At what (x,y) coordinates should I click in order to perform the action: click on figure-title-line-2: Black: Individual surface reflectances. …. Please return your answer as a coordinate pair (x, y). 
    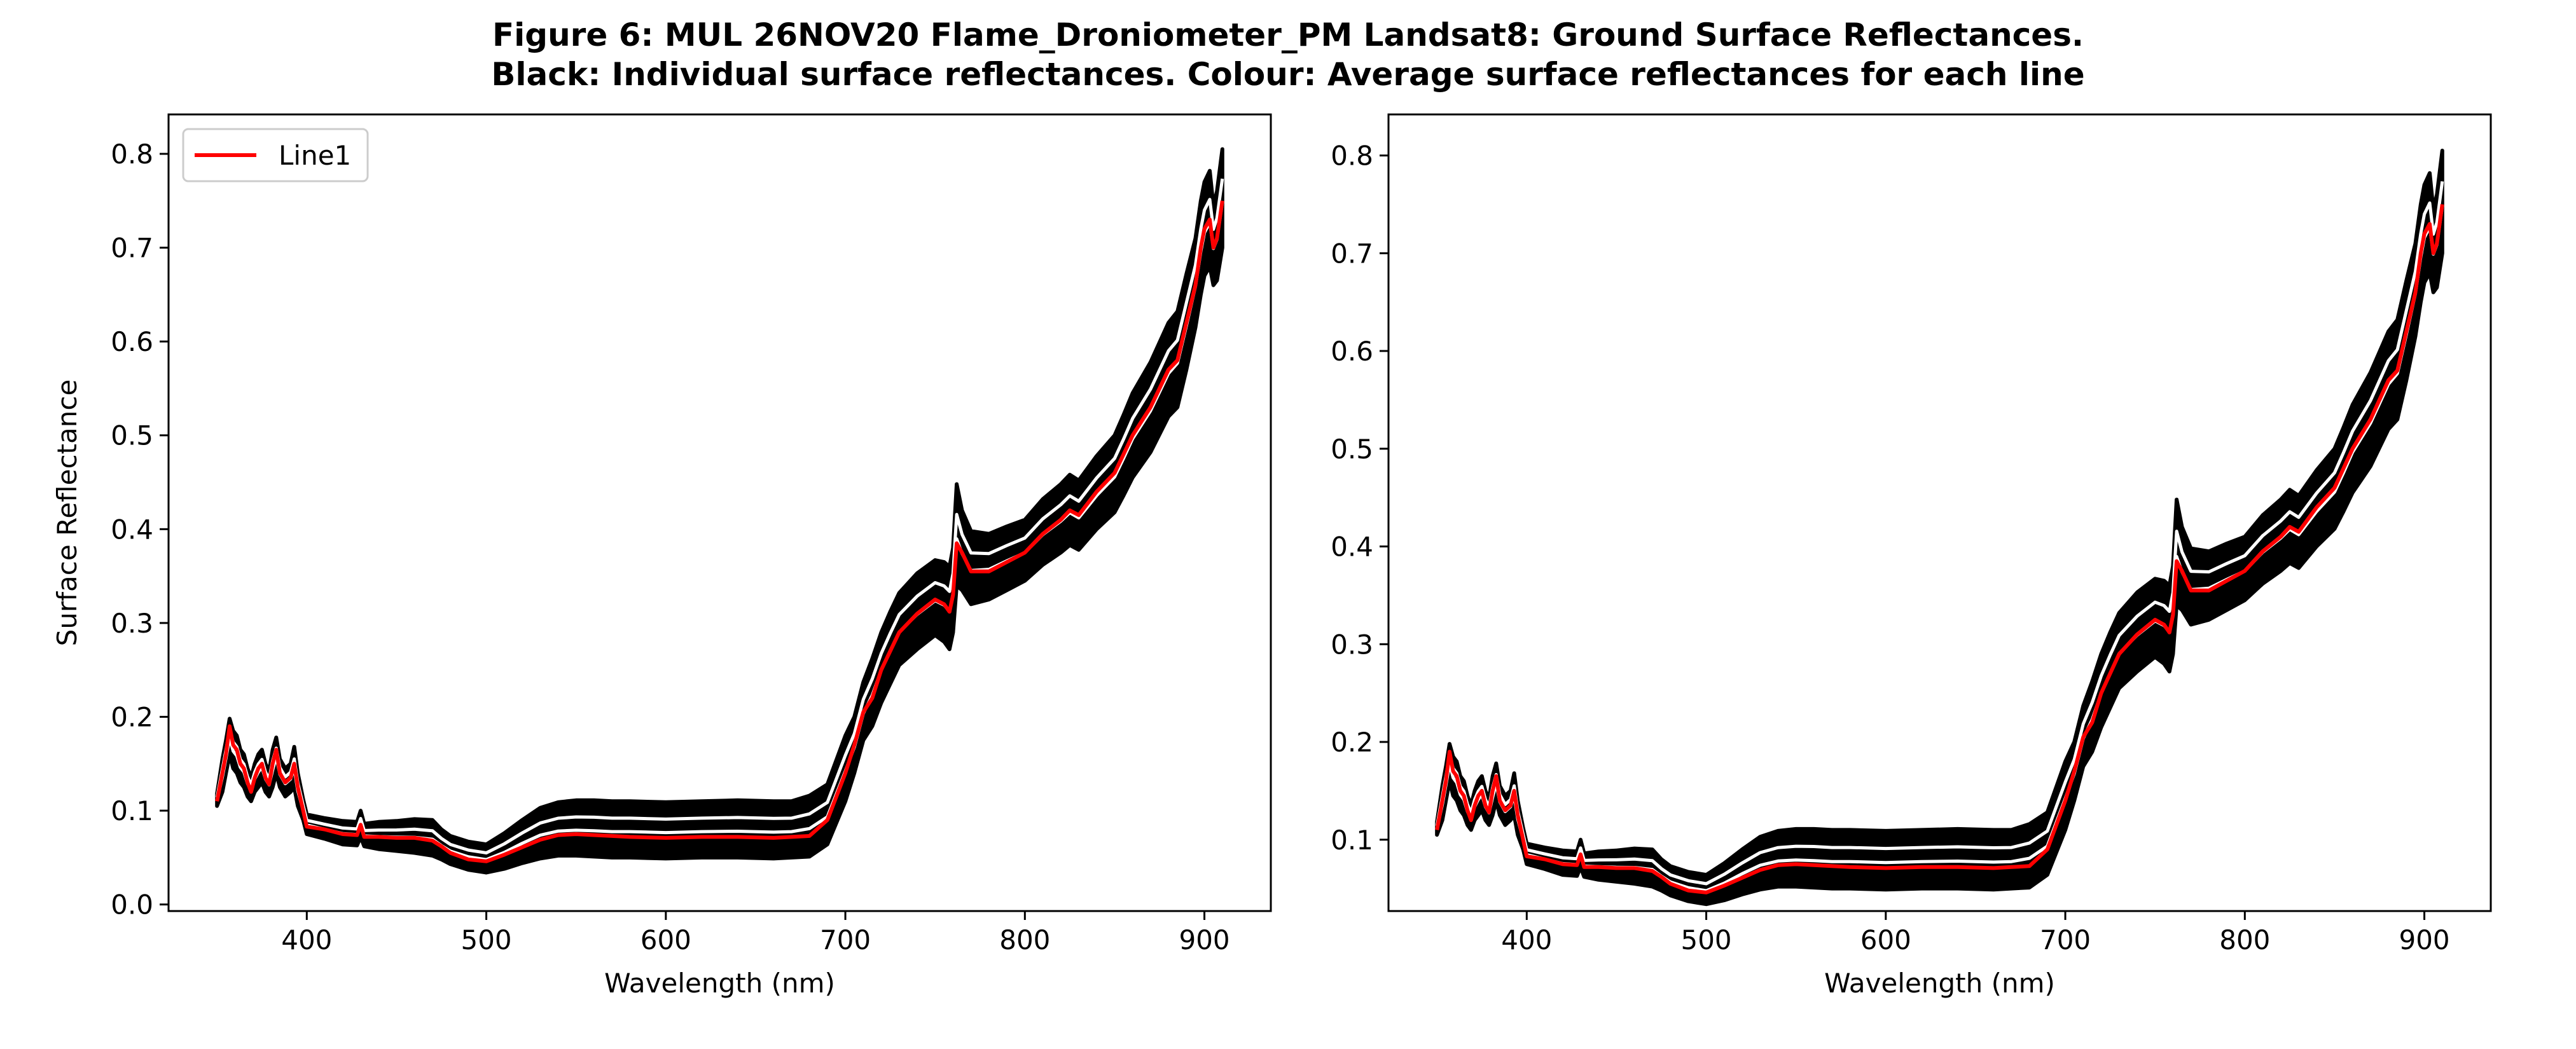
    Looking at the image, I should click on (1287, 74).